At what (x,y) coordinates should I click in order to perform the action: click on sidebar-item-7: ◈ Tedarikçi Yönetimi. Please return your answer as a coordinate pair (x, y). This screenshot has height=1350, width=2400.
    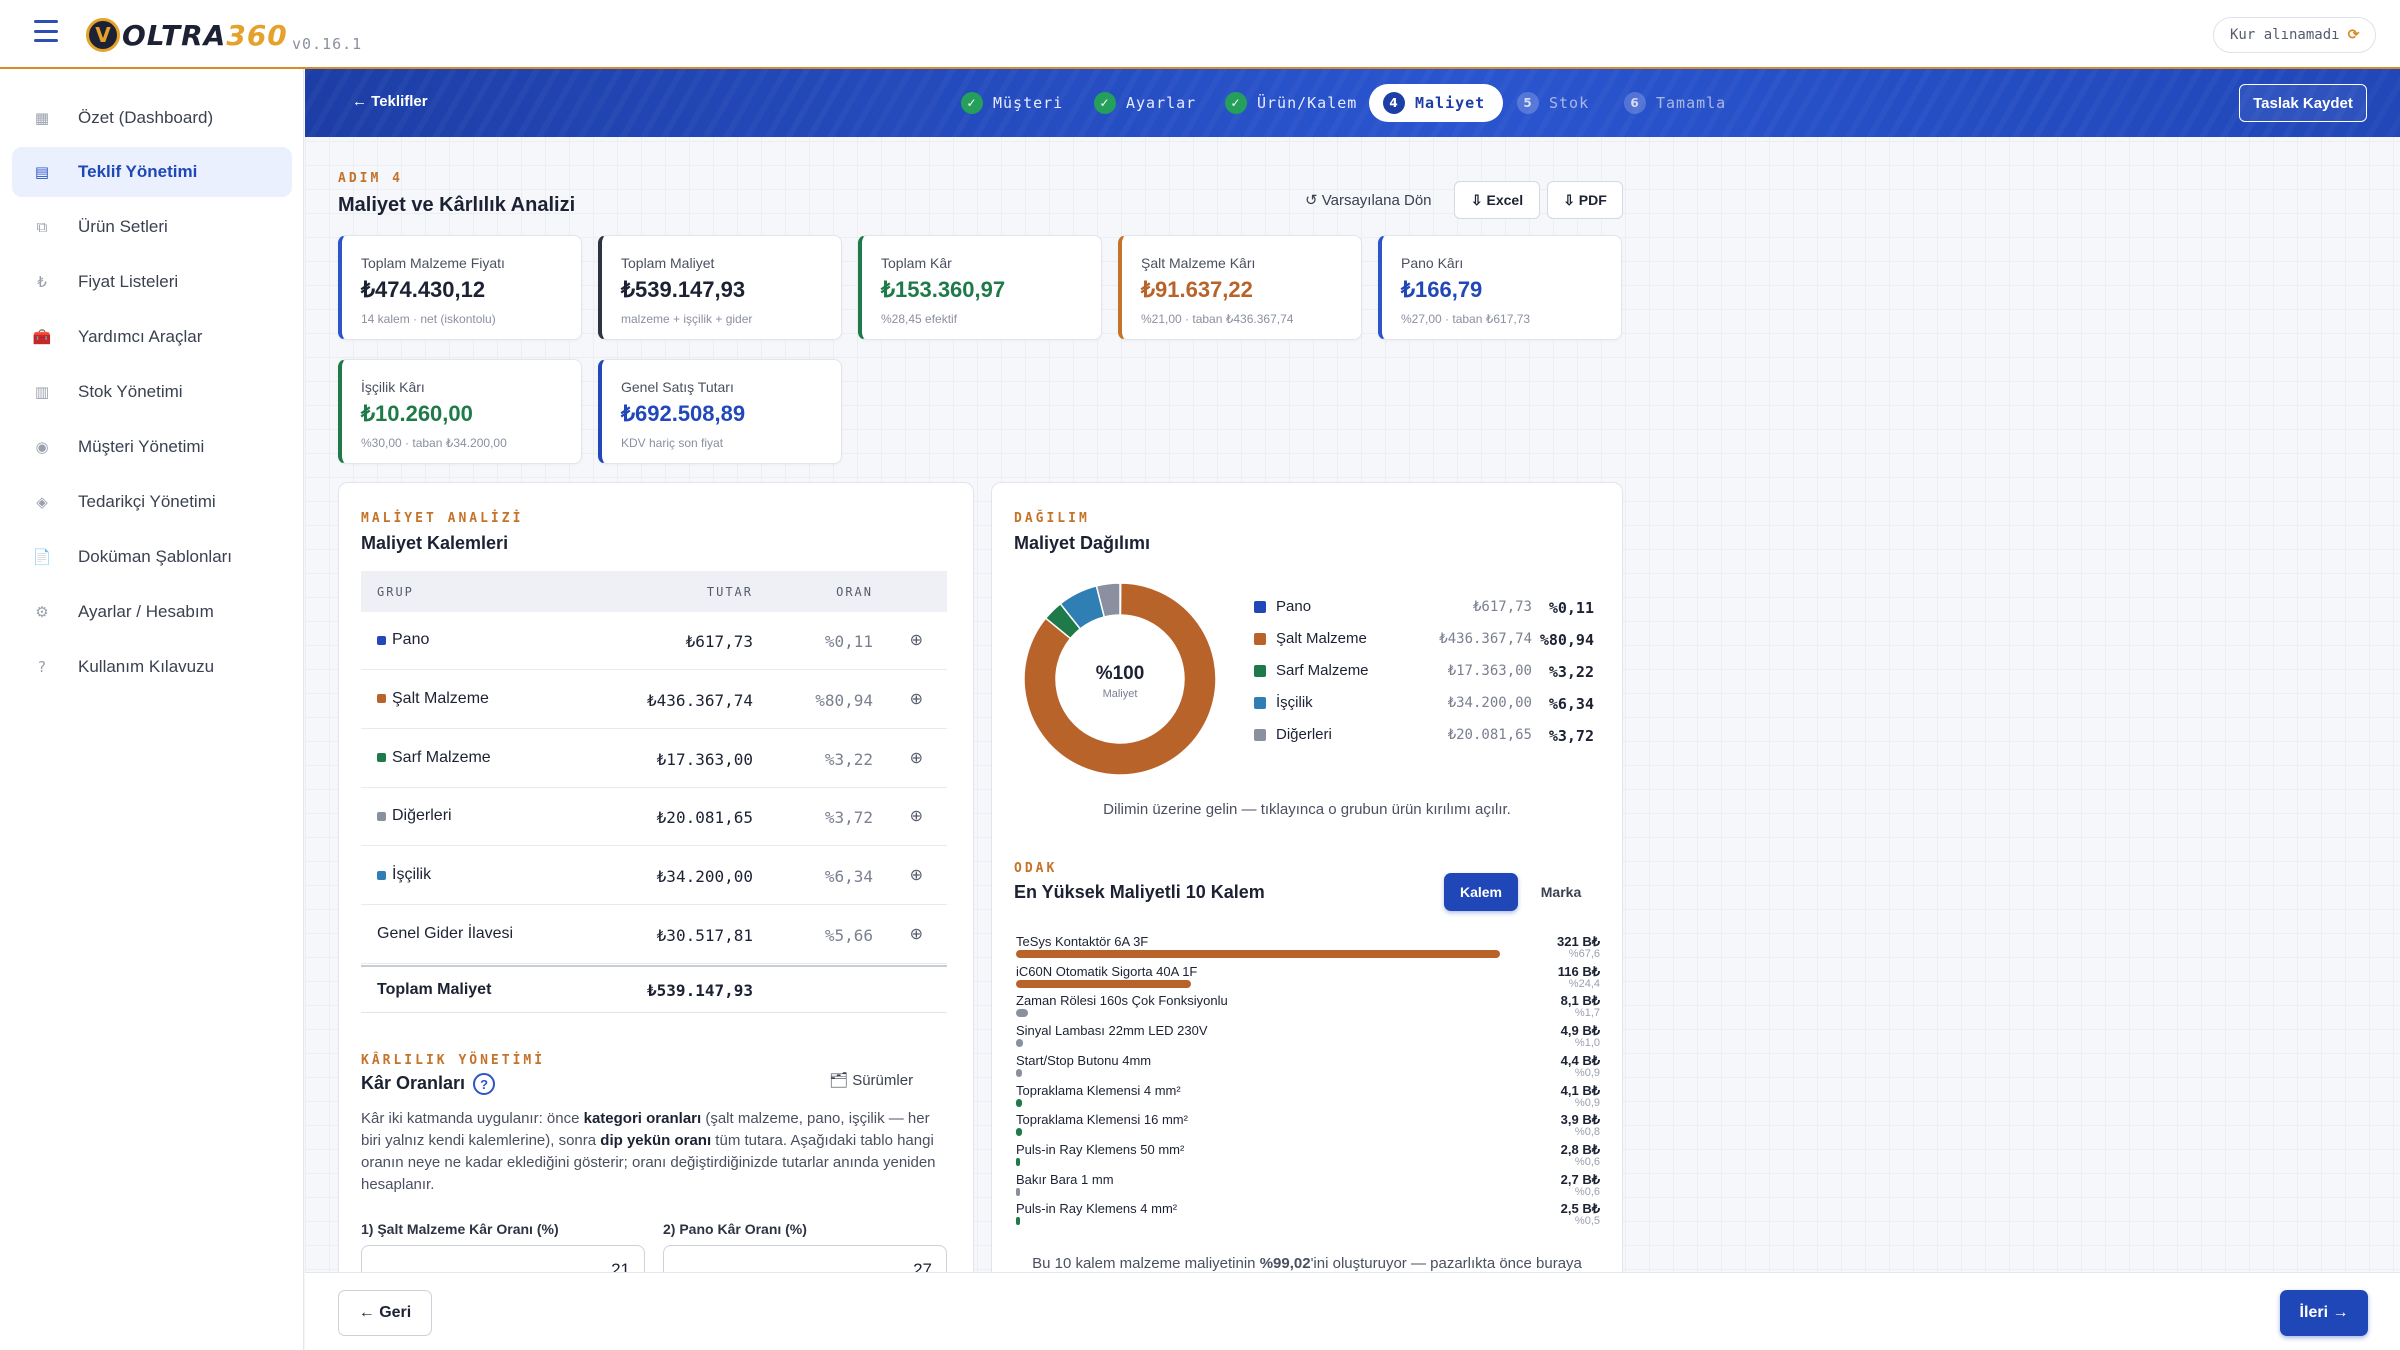
    Looking at the image, I should click on (152, 502).